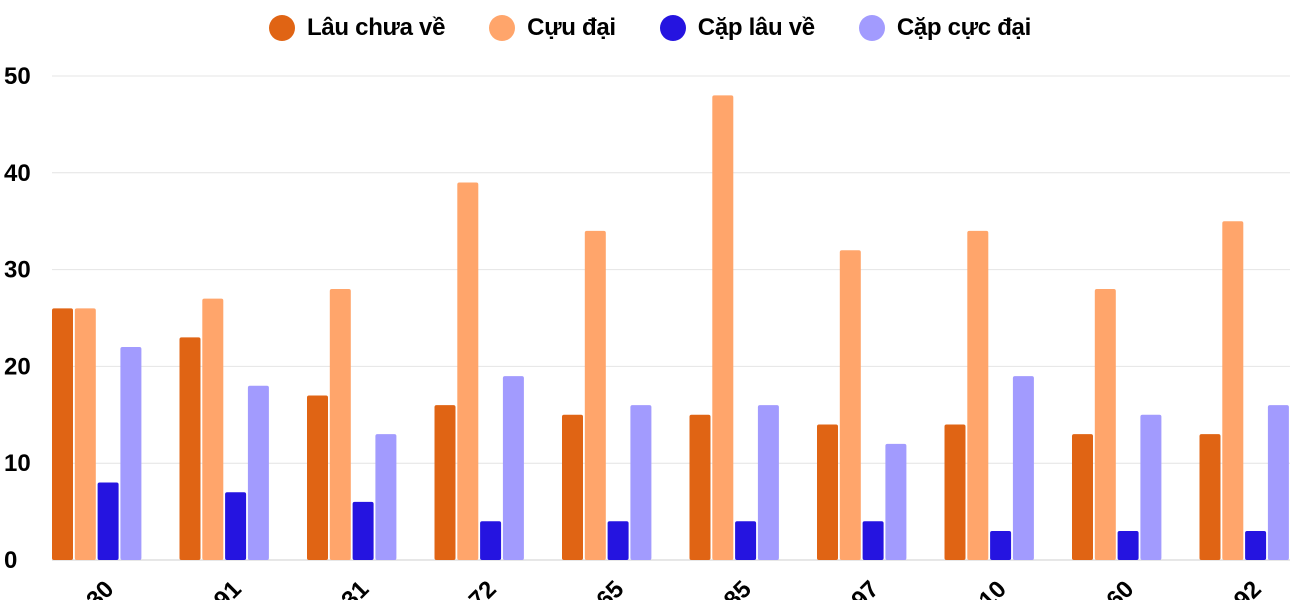 The image size is (1300, 600). I want to click on x-tick-label: 85, so click(738, 588).